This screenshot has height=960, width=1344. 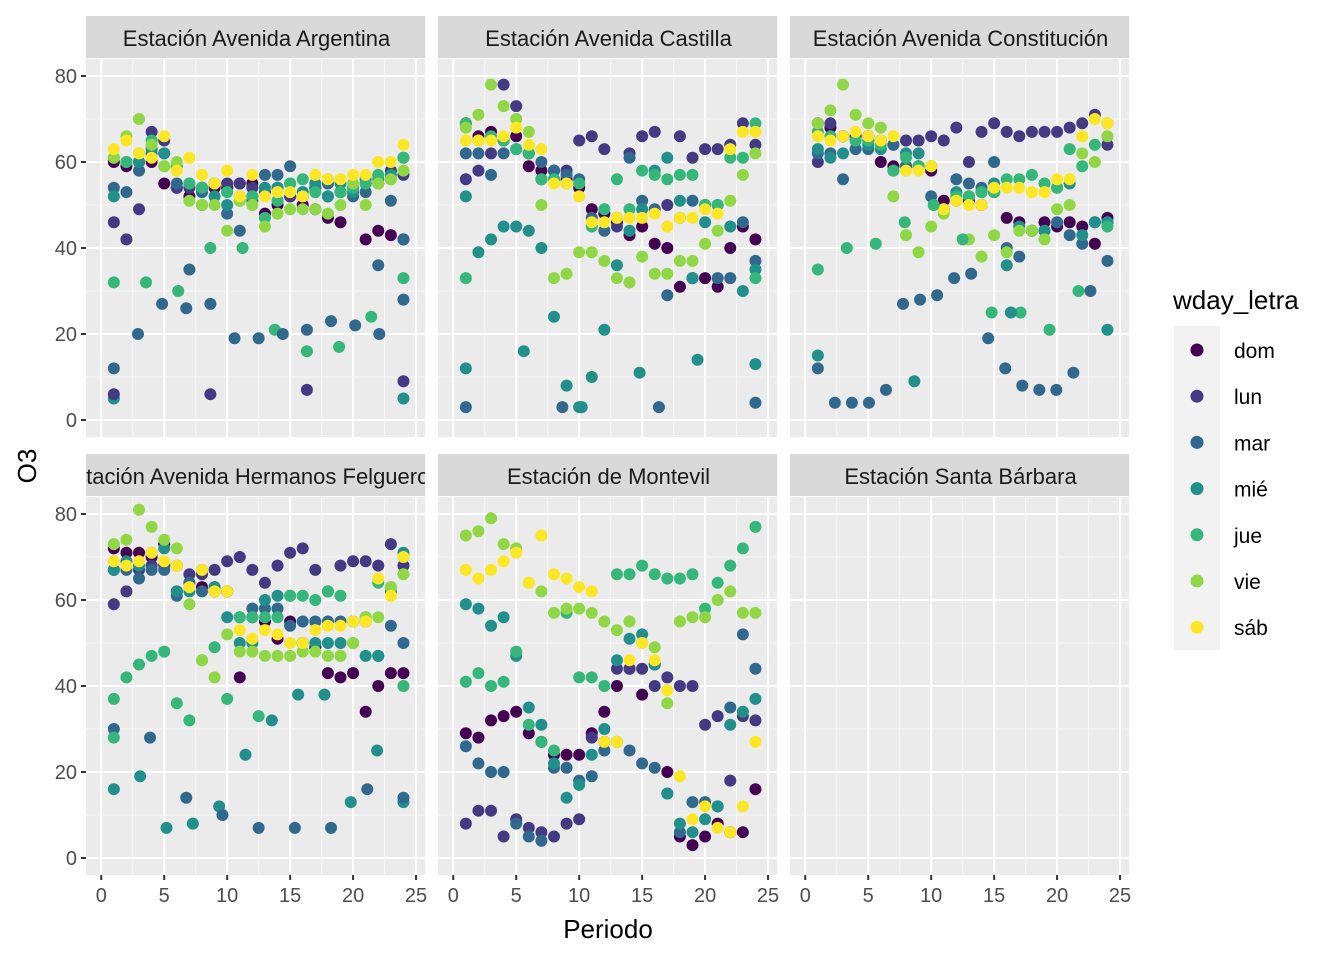 What do you see at coordinates (1235, 300) in the screenshot?
I see `legend-title: wday_letra` at bounding box center [1235, 300].